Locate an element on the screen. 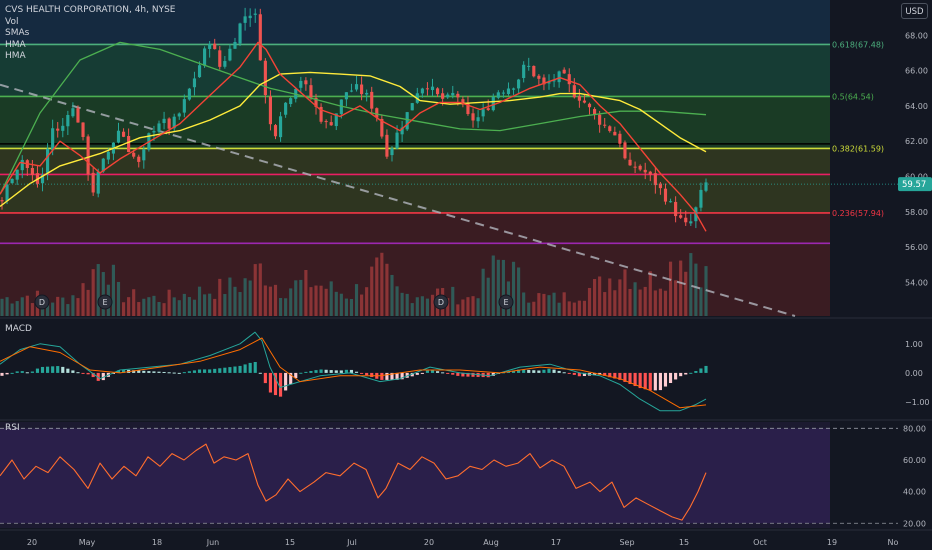  rsi-tick-label: 40.00 is located at coordinates (914, 492).